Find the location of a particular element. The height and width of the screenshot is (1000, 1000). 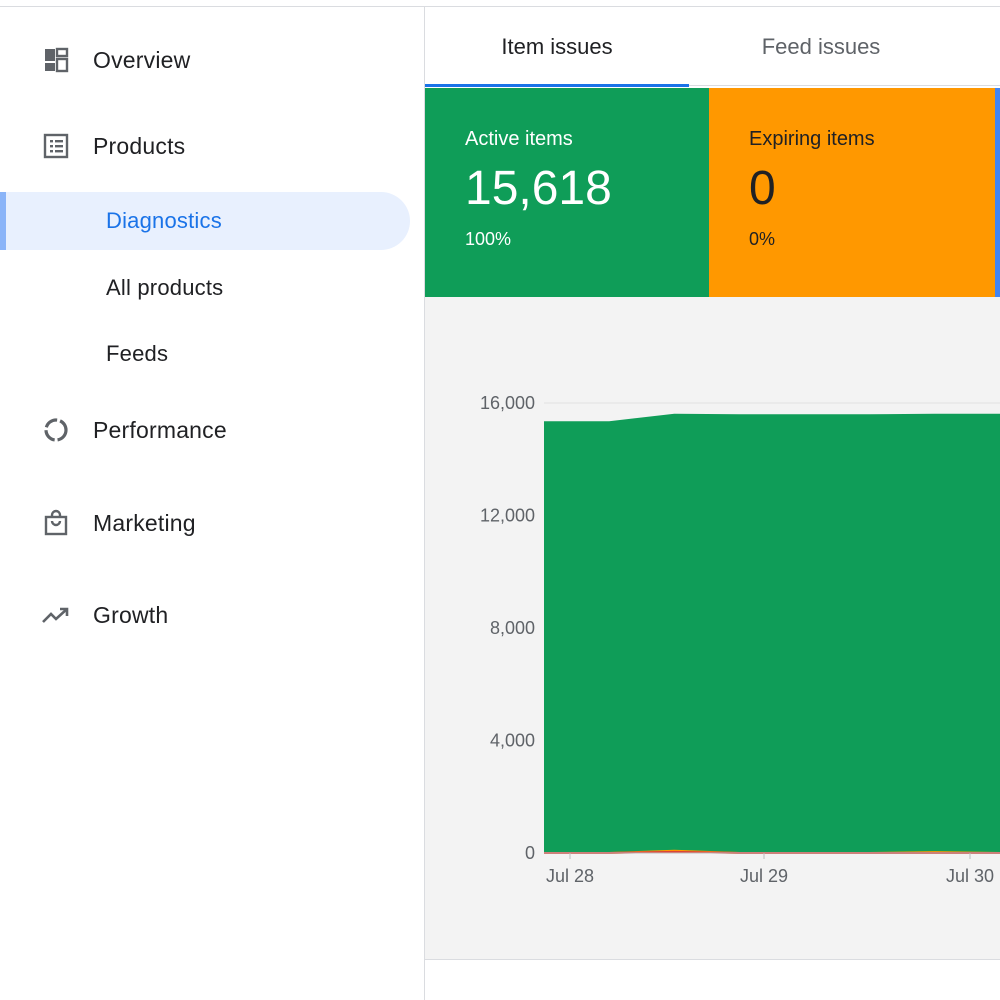

sidebar-subitem-feeds: Feeds is located at coordinates (205, 354).